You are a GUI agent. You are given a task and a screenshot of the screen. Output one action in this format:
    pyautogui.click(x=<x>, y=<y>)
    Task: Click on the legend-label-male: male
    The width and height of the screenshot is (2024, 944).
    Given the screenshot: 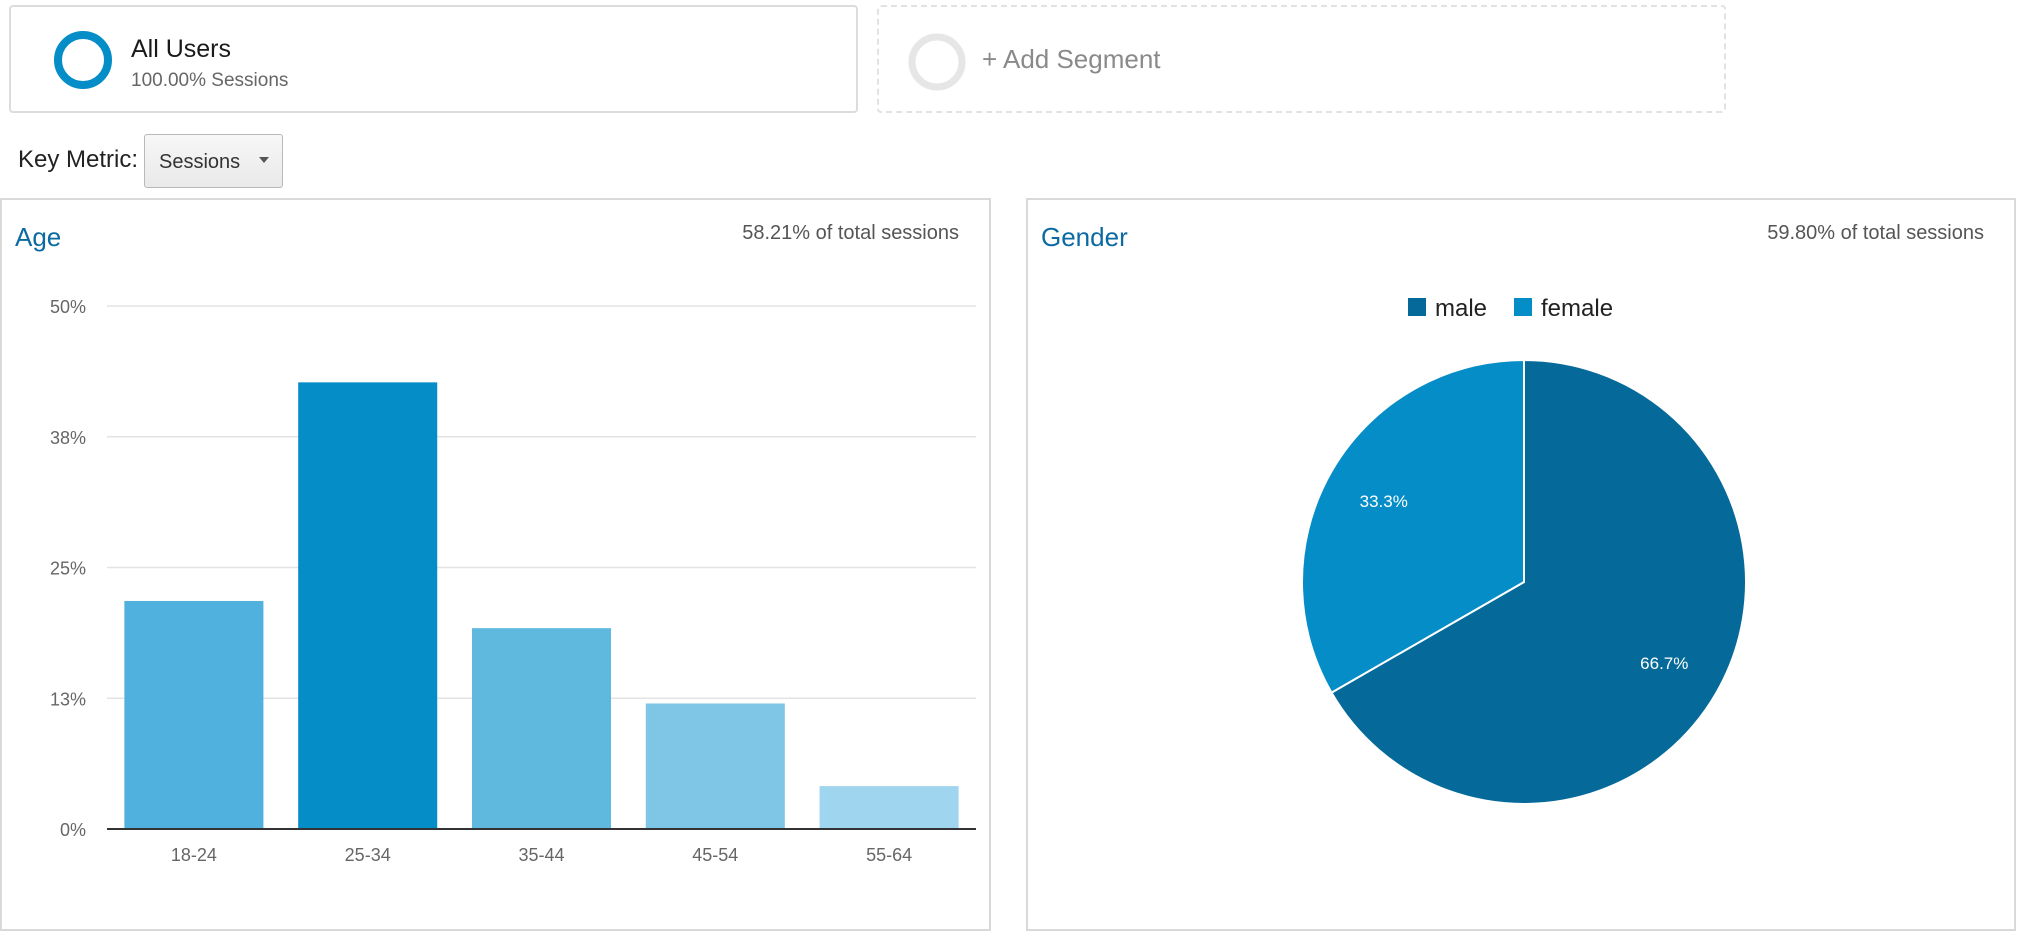 What is the action you would take?
    pyautogui.click(x=1461, y=308)
    